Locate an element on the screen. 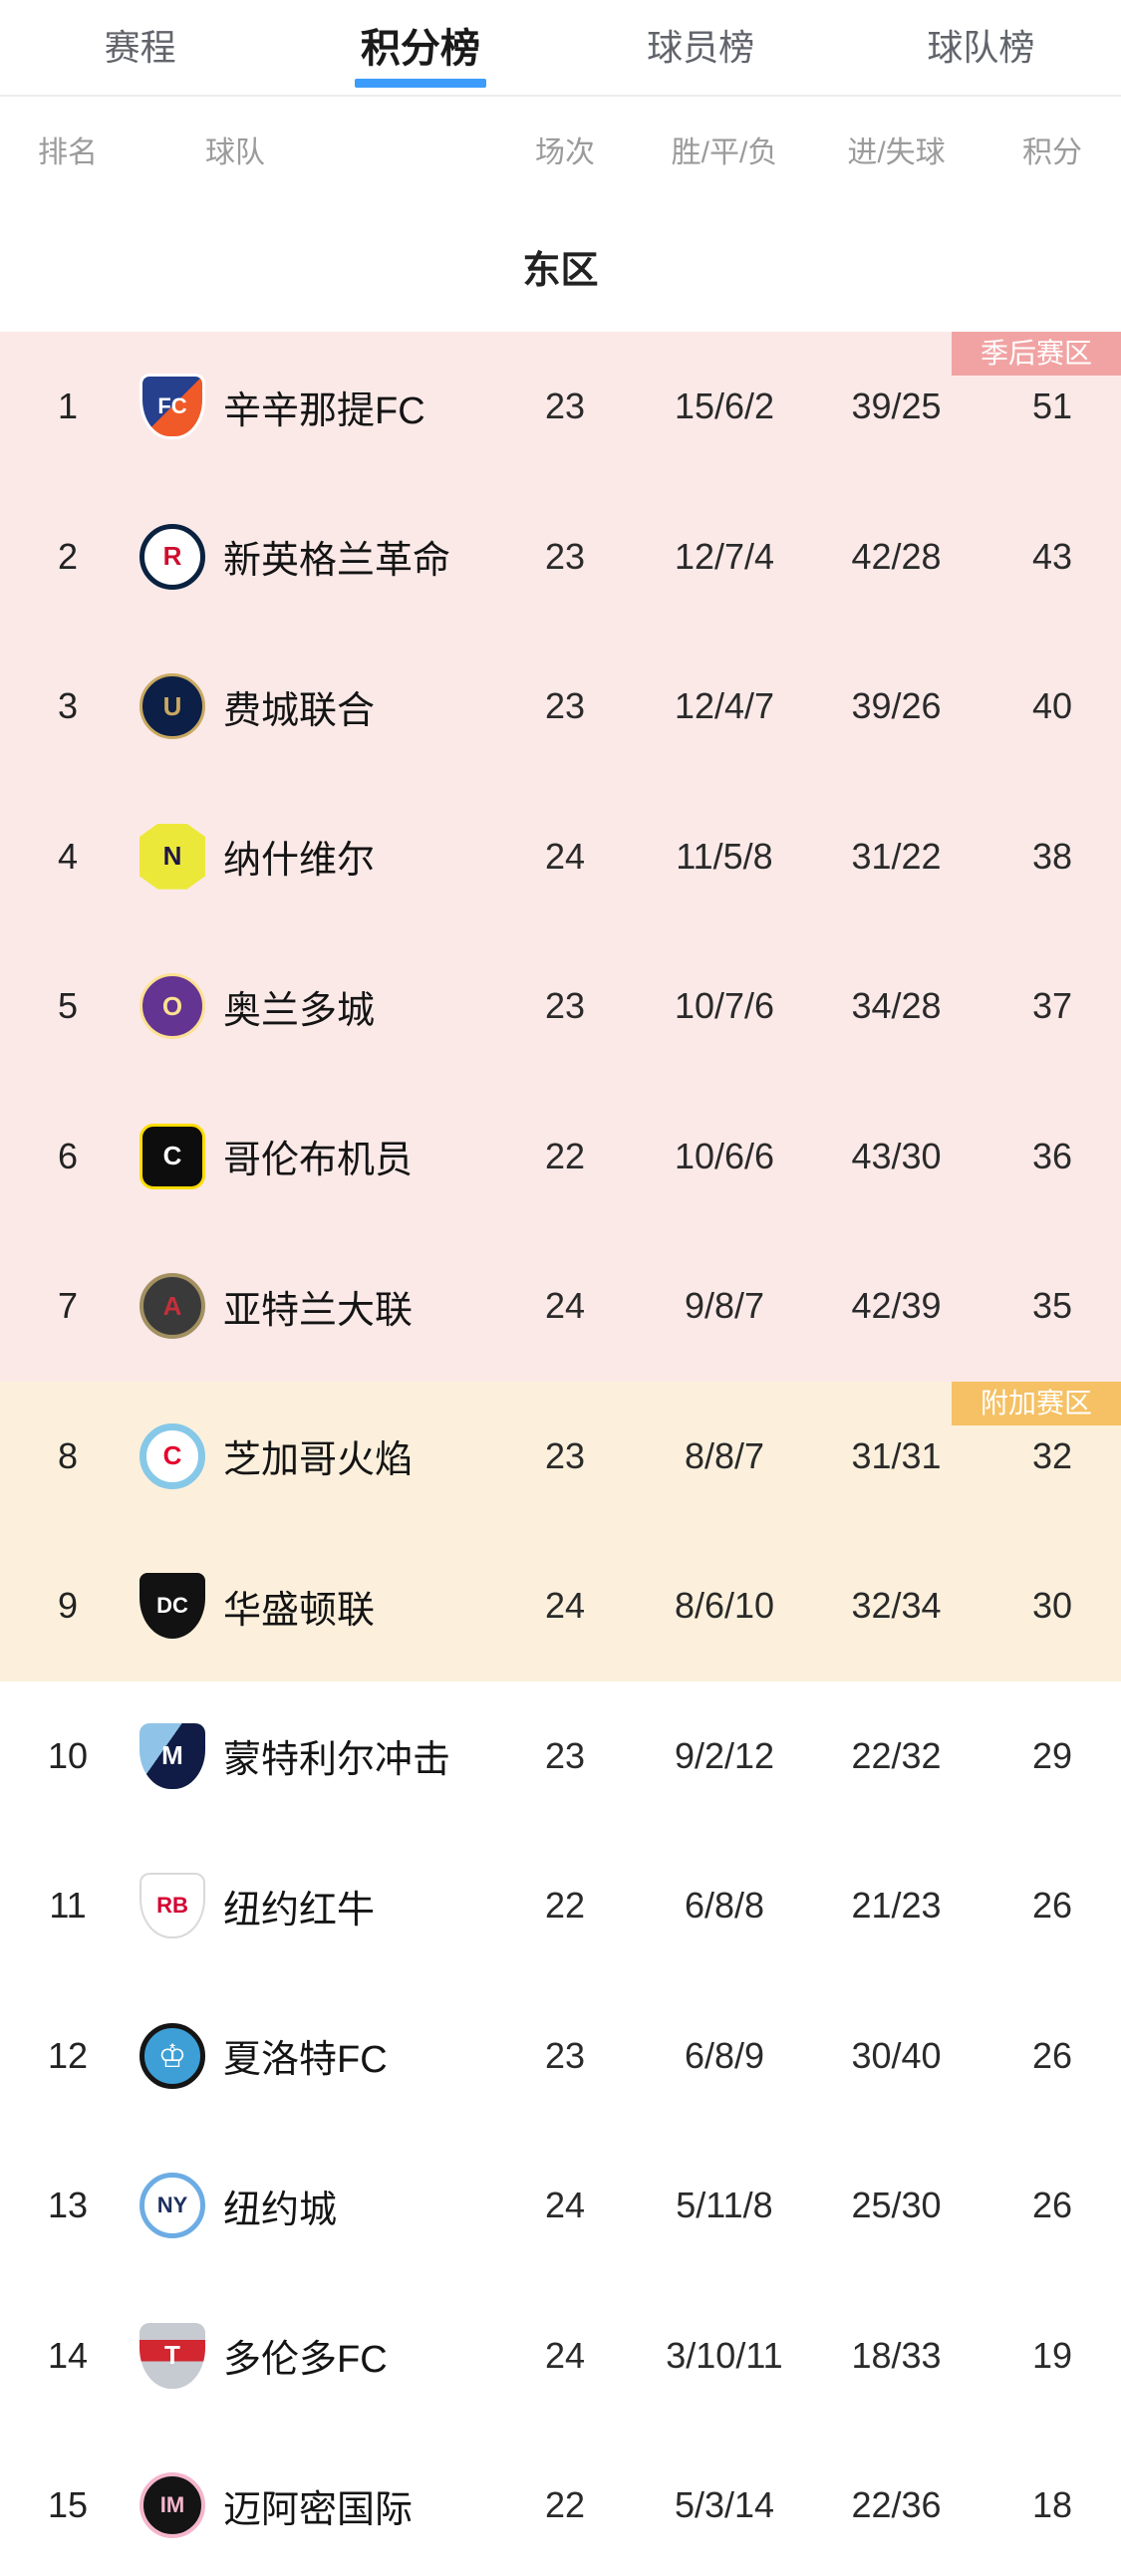 Image resolution: width=1121 pixels, height=2576 pixels. team-name: 费城联合 is located at coordinates (299, 710).